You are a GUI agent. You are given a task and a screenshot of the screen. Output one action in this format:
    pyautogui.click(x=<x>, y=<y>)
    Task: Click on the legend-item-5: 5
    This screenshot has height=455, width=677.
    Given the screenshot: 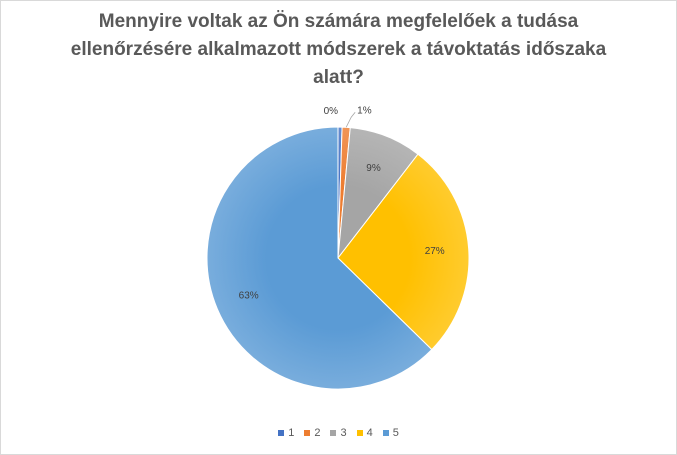 What is the action you would take?
    pyautogui.click(x=390, y=433)
    